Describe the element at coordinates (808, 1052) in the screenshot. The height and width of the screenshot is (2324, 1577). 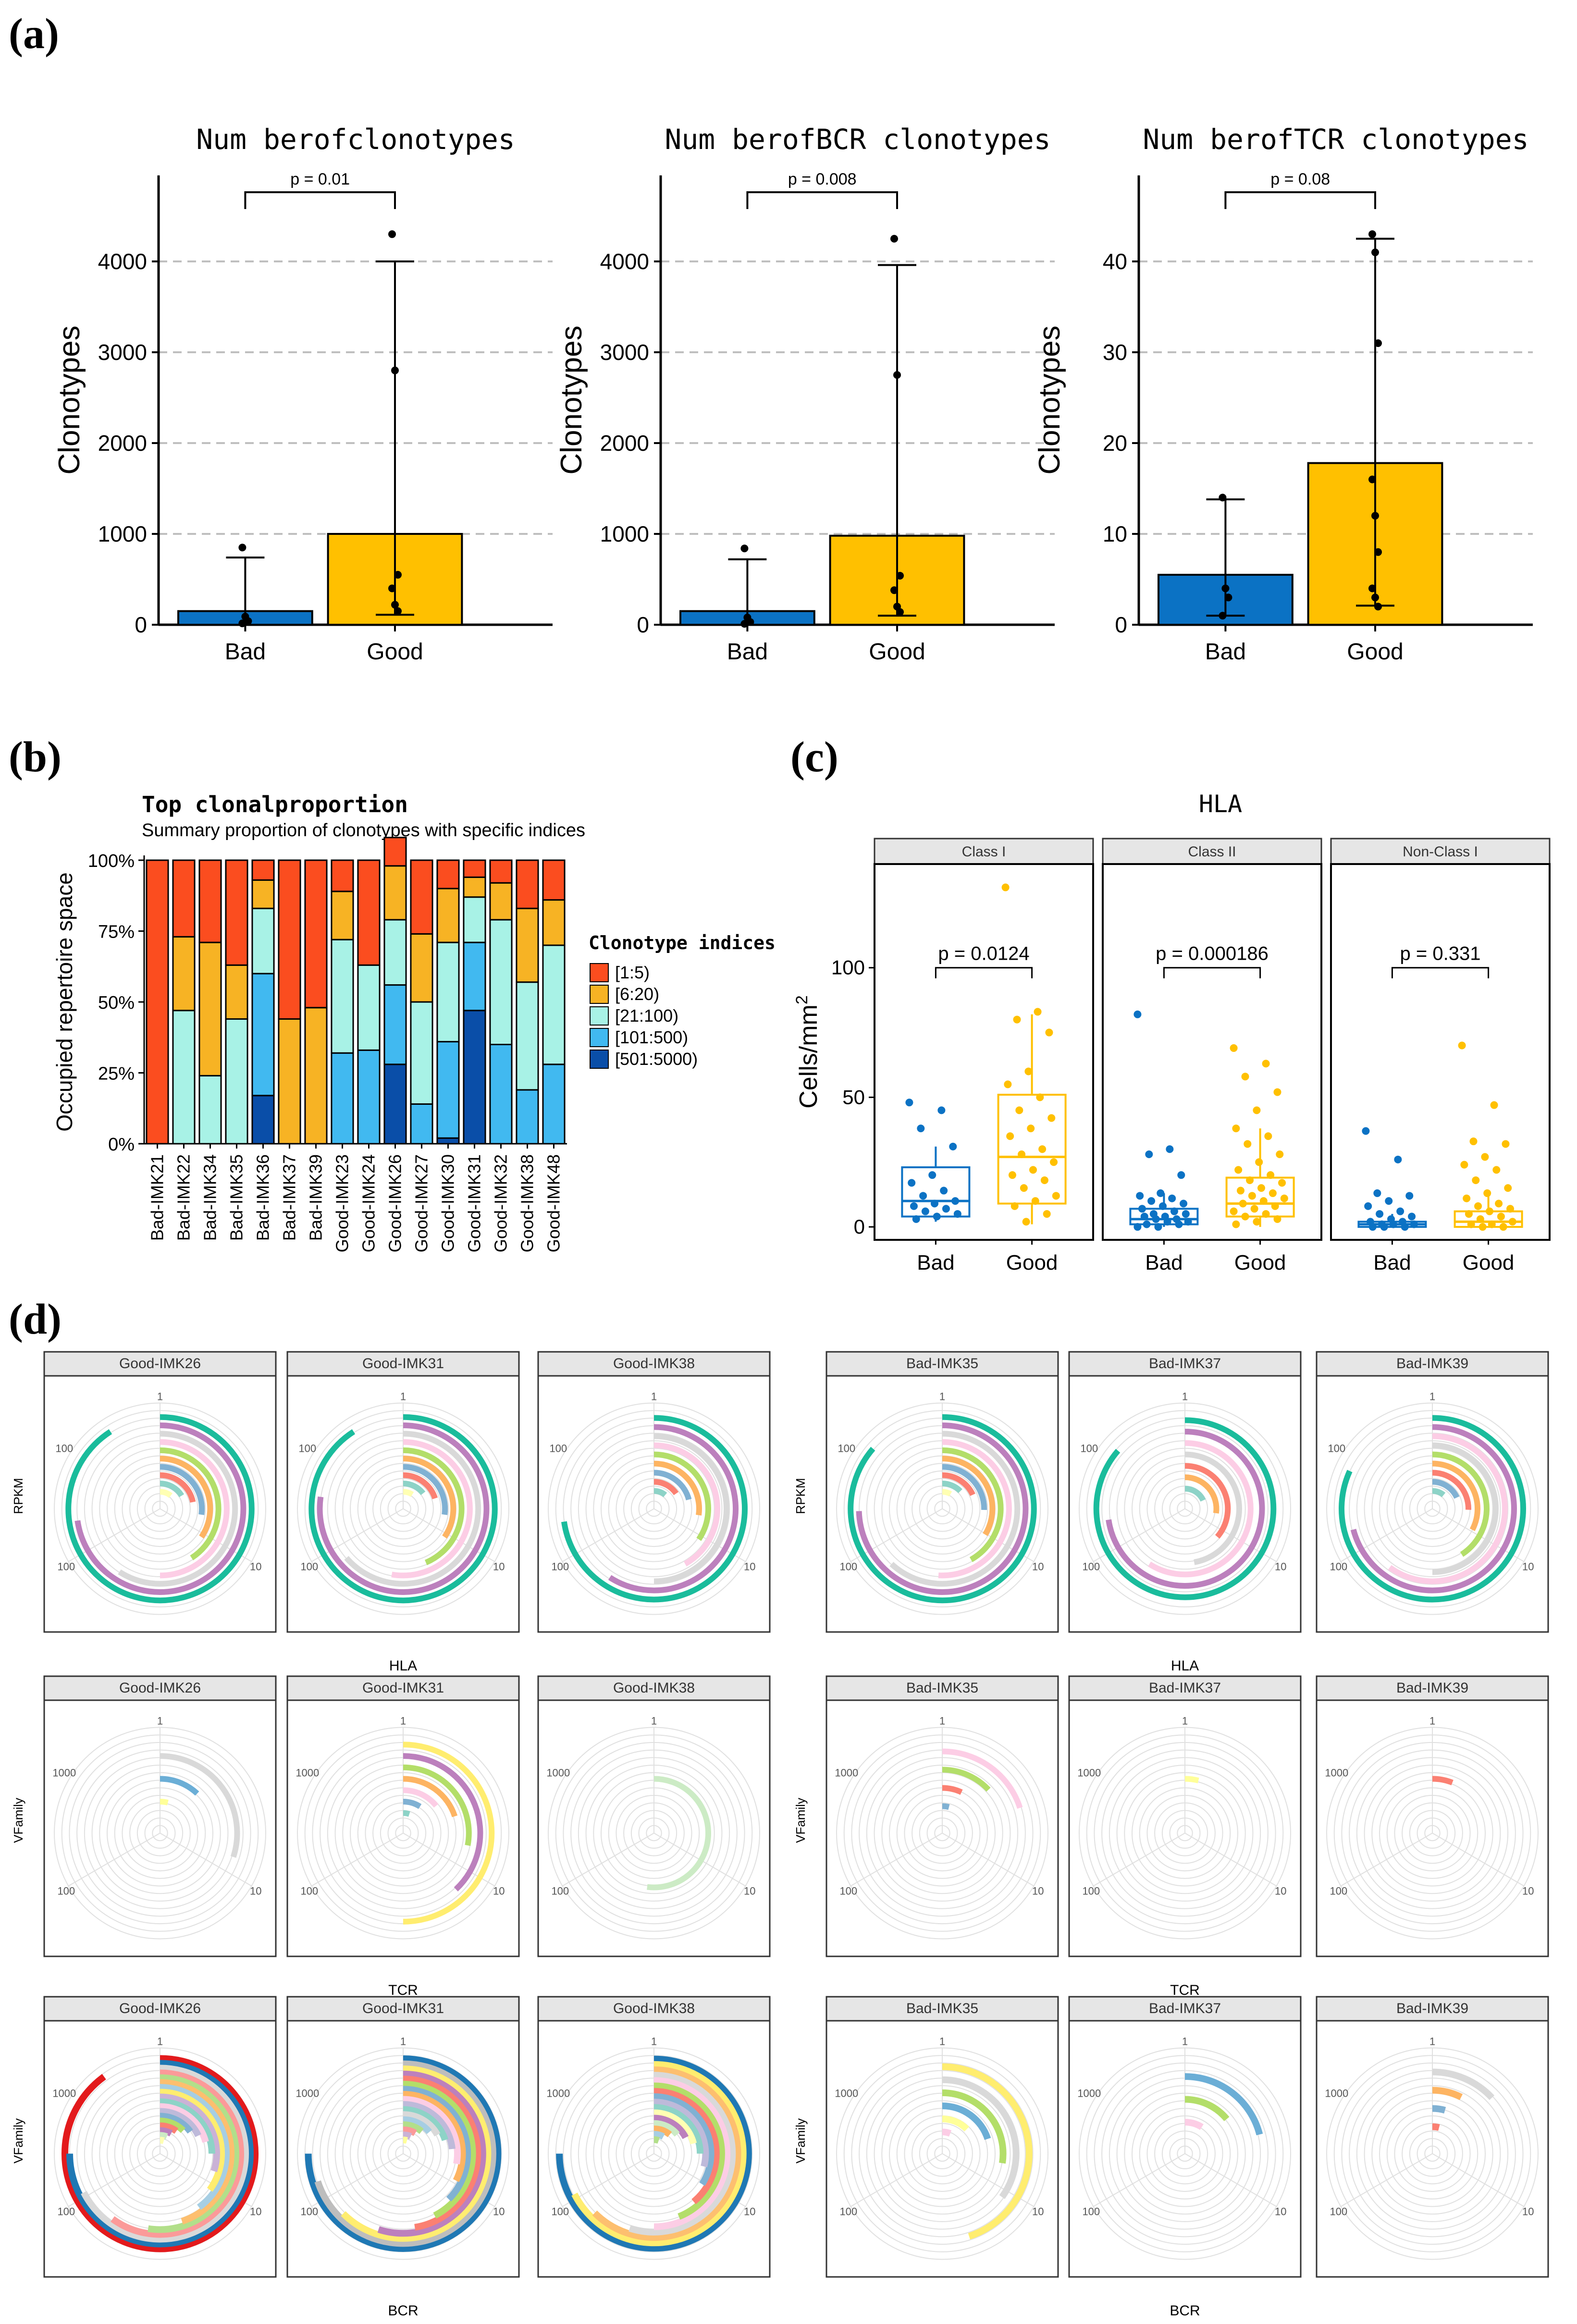
I see `y-axis-label: Cells/mm2` at that location.